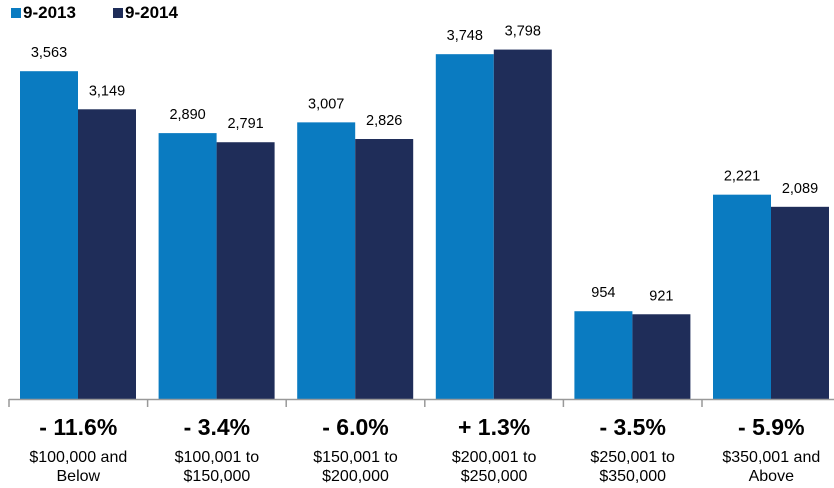  I want to click on value-label-9-2013-2: 3,007, so click(326, 104).